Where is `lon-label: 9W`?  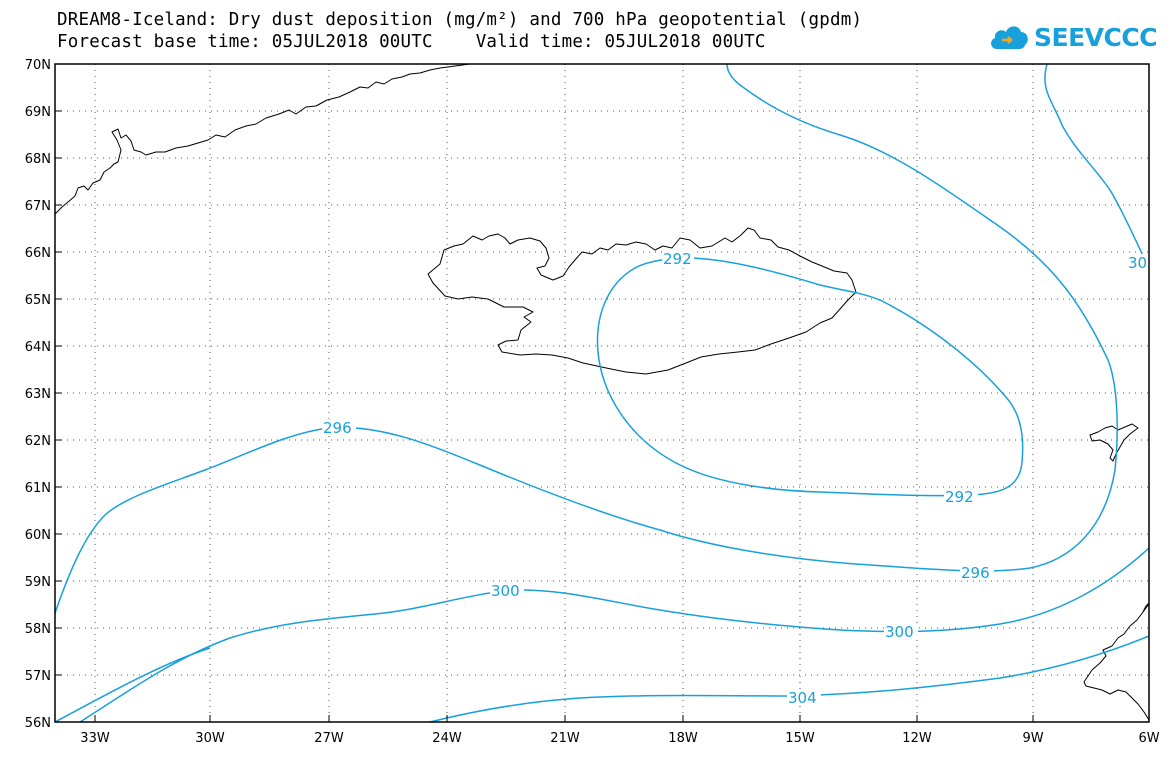 lon-label: 9W is located at coordinates (1032, 738).